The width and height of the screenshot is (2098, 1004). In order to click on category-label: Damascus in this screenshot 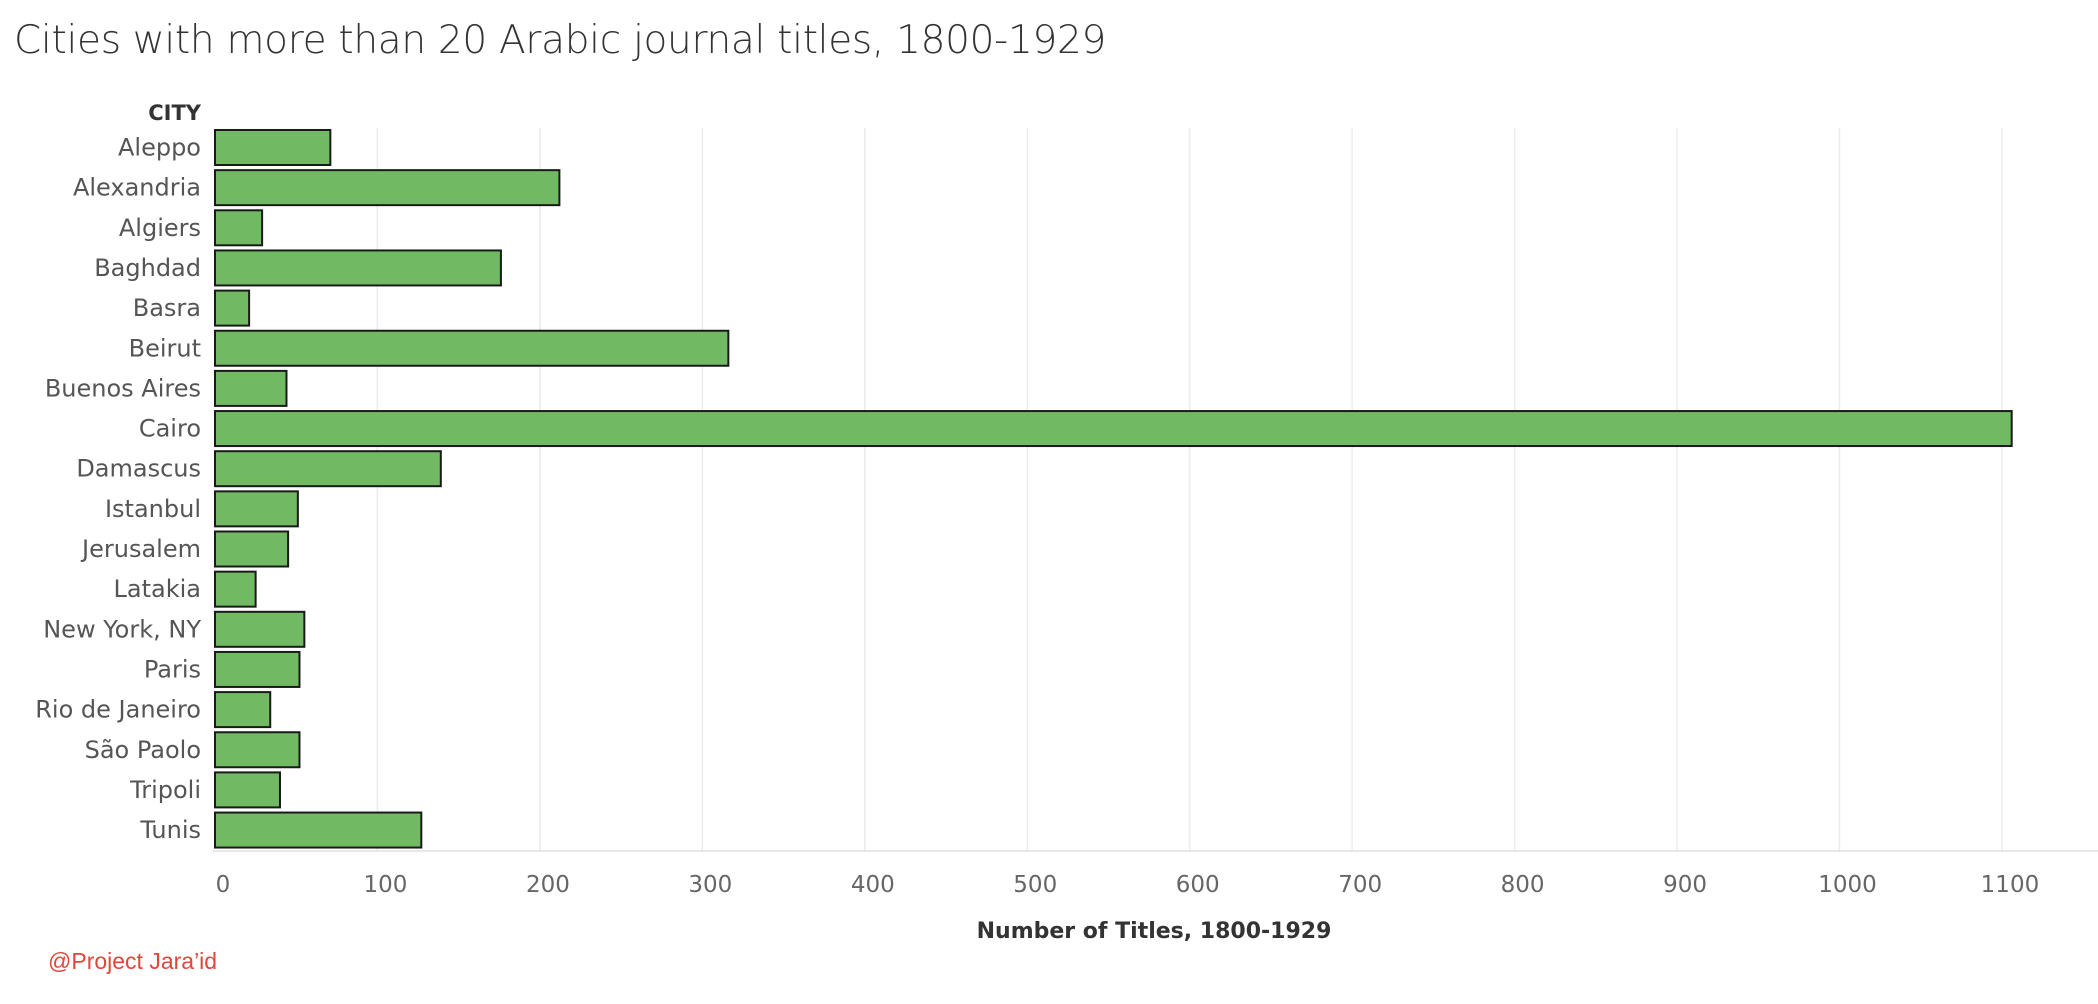, I will do `click(138, 469)`.